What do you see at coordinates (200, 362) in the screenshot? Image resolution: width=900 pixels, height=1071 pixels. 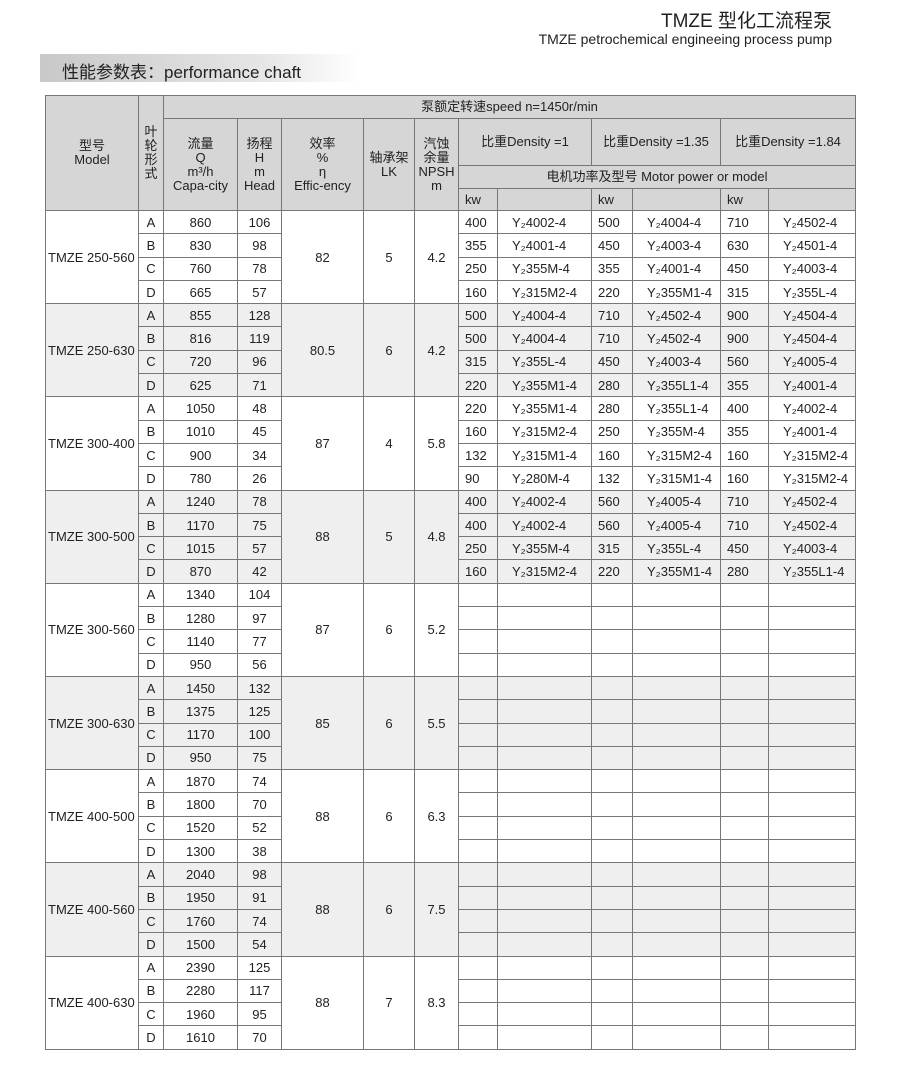 I see `flow-cell: 720` at bounding box center [200, 362].